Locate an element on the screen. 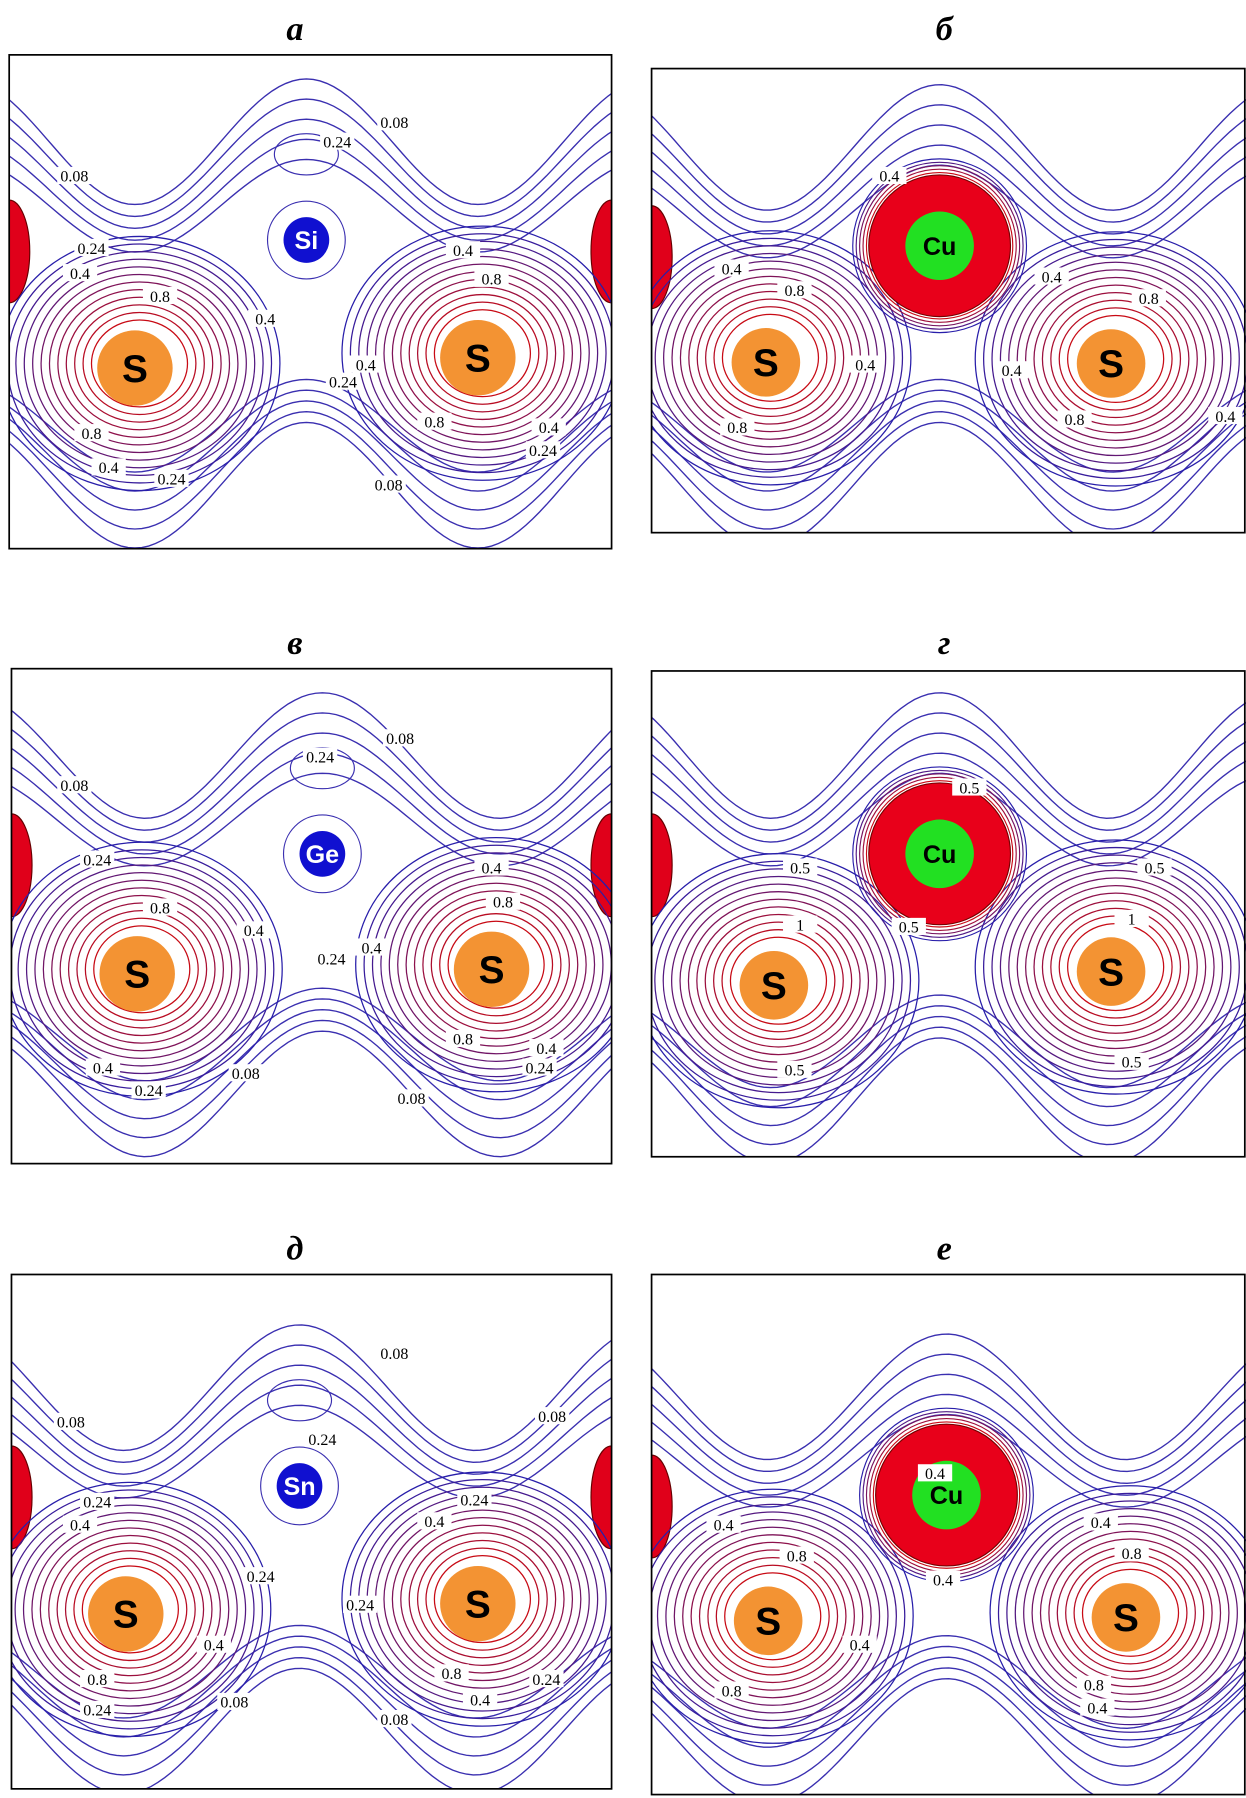 The image size is (1246, 1798). contour-label: 0.5 is located at coordinates (800, 868).